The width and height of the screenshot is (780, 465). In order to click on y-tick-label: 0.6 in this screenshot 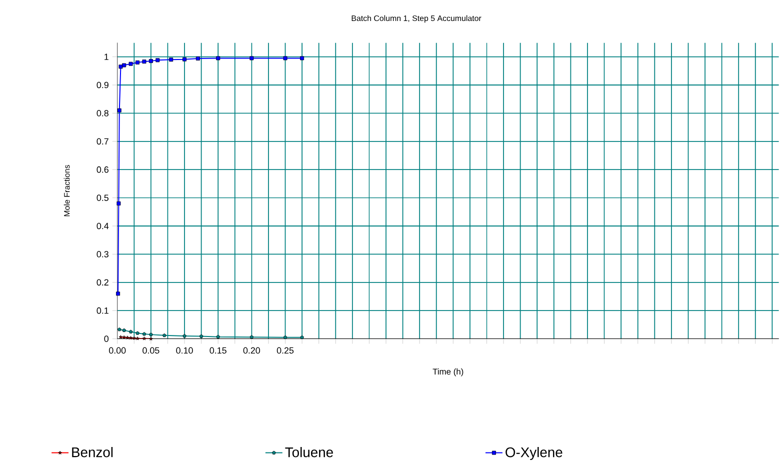, I will do `click(102, 169)`.